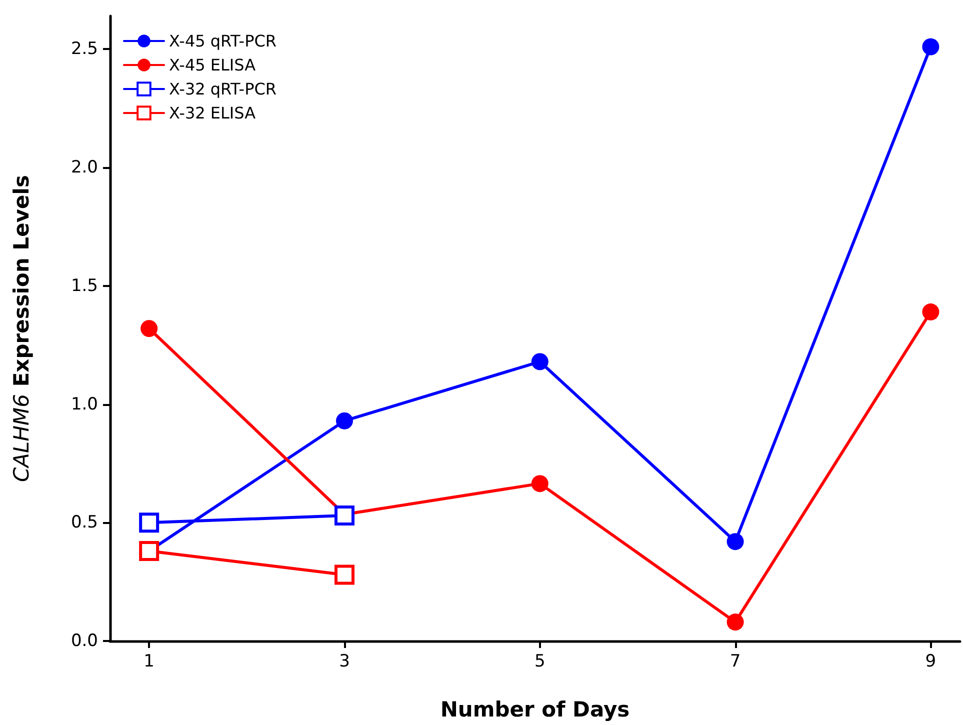 The width and height of the screenshot is (963, 725). I want to click on x-tick-label: 1, so click(149, 662).